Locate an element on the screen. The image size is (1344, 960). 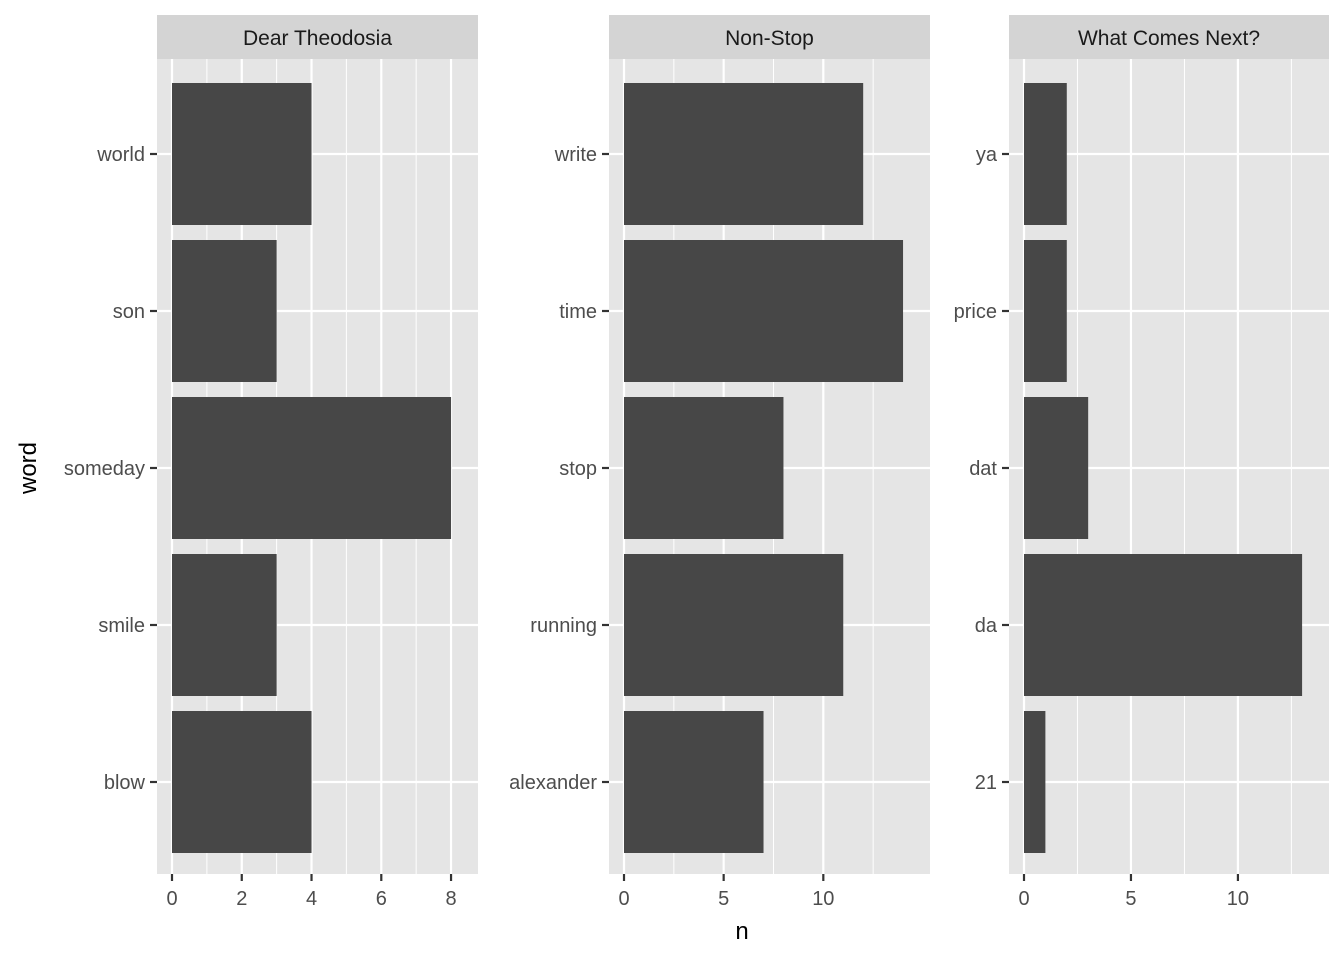
bar-ya is located at coordinates (1045, 154).